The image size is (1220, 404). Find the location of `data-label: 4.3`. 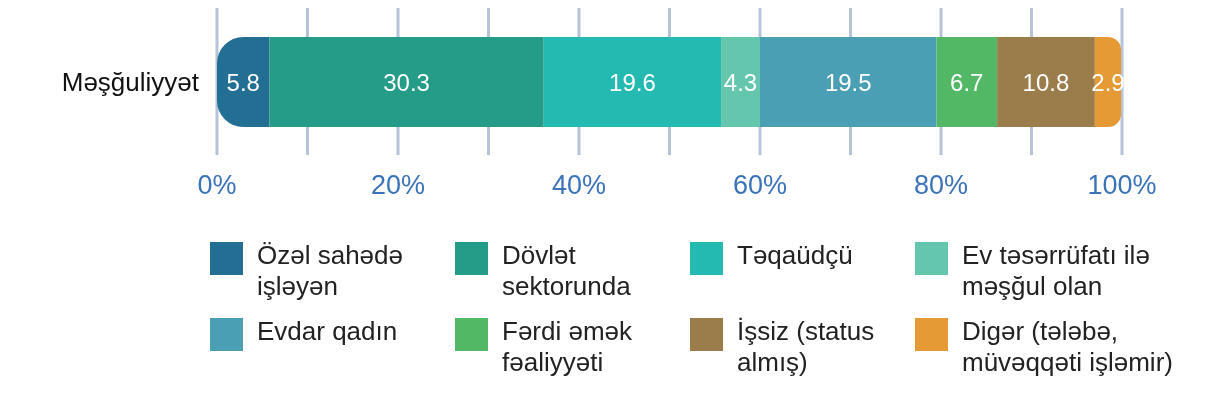

data-label: 4.3 is located at coordinates (740, 82).